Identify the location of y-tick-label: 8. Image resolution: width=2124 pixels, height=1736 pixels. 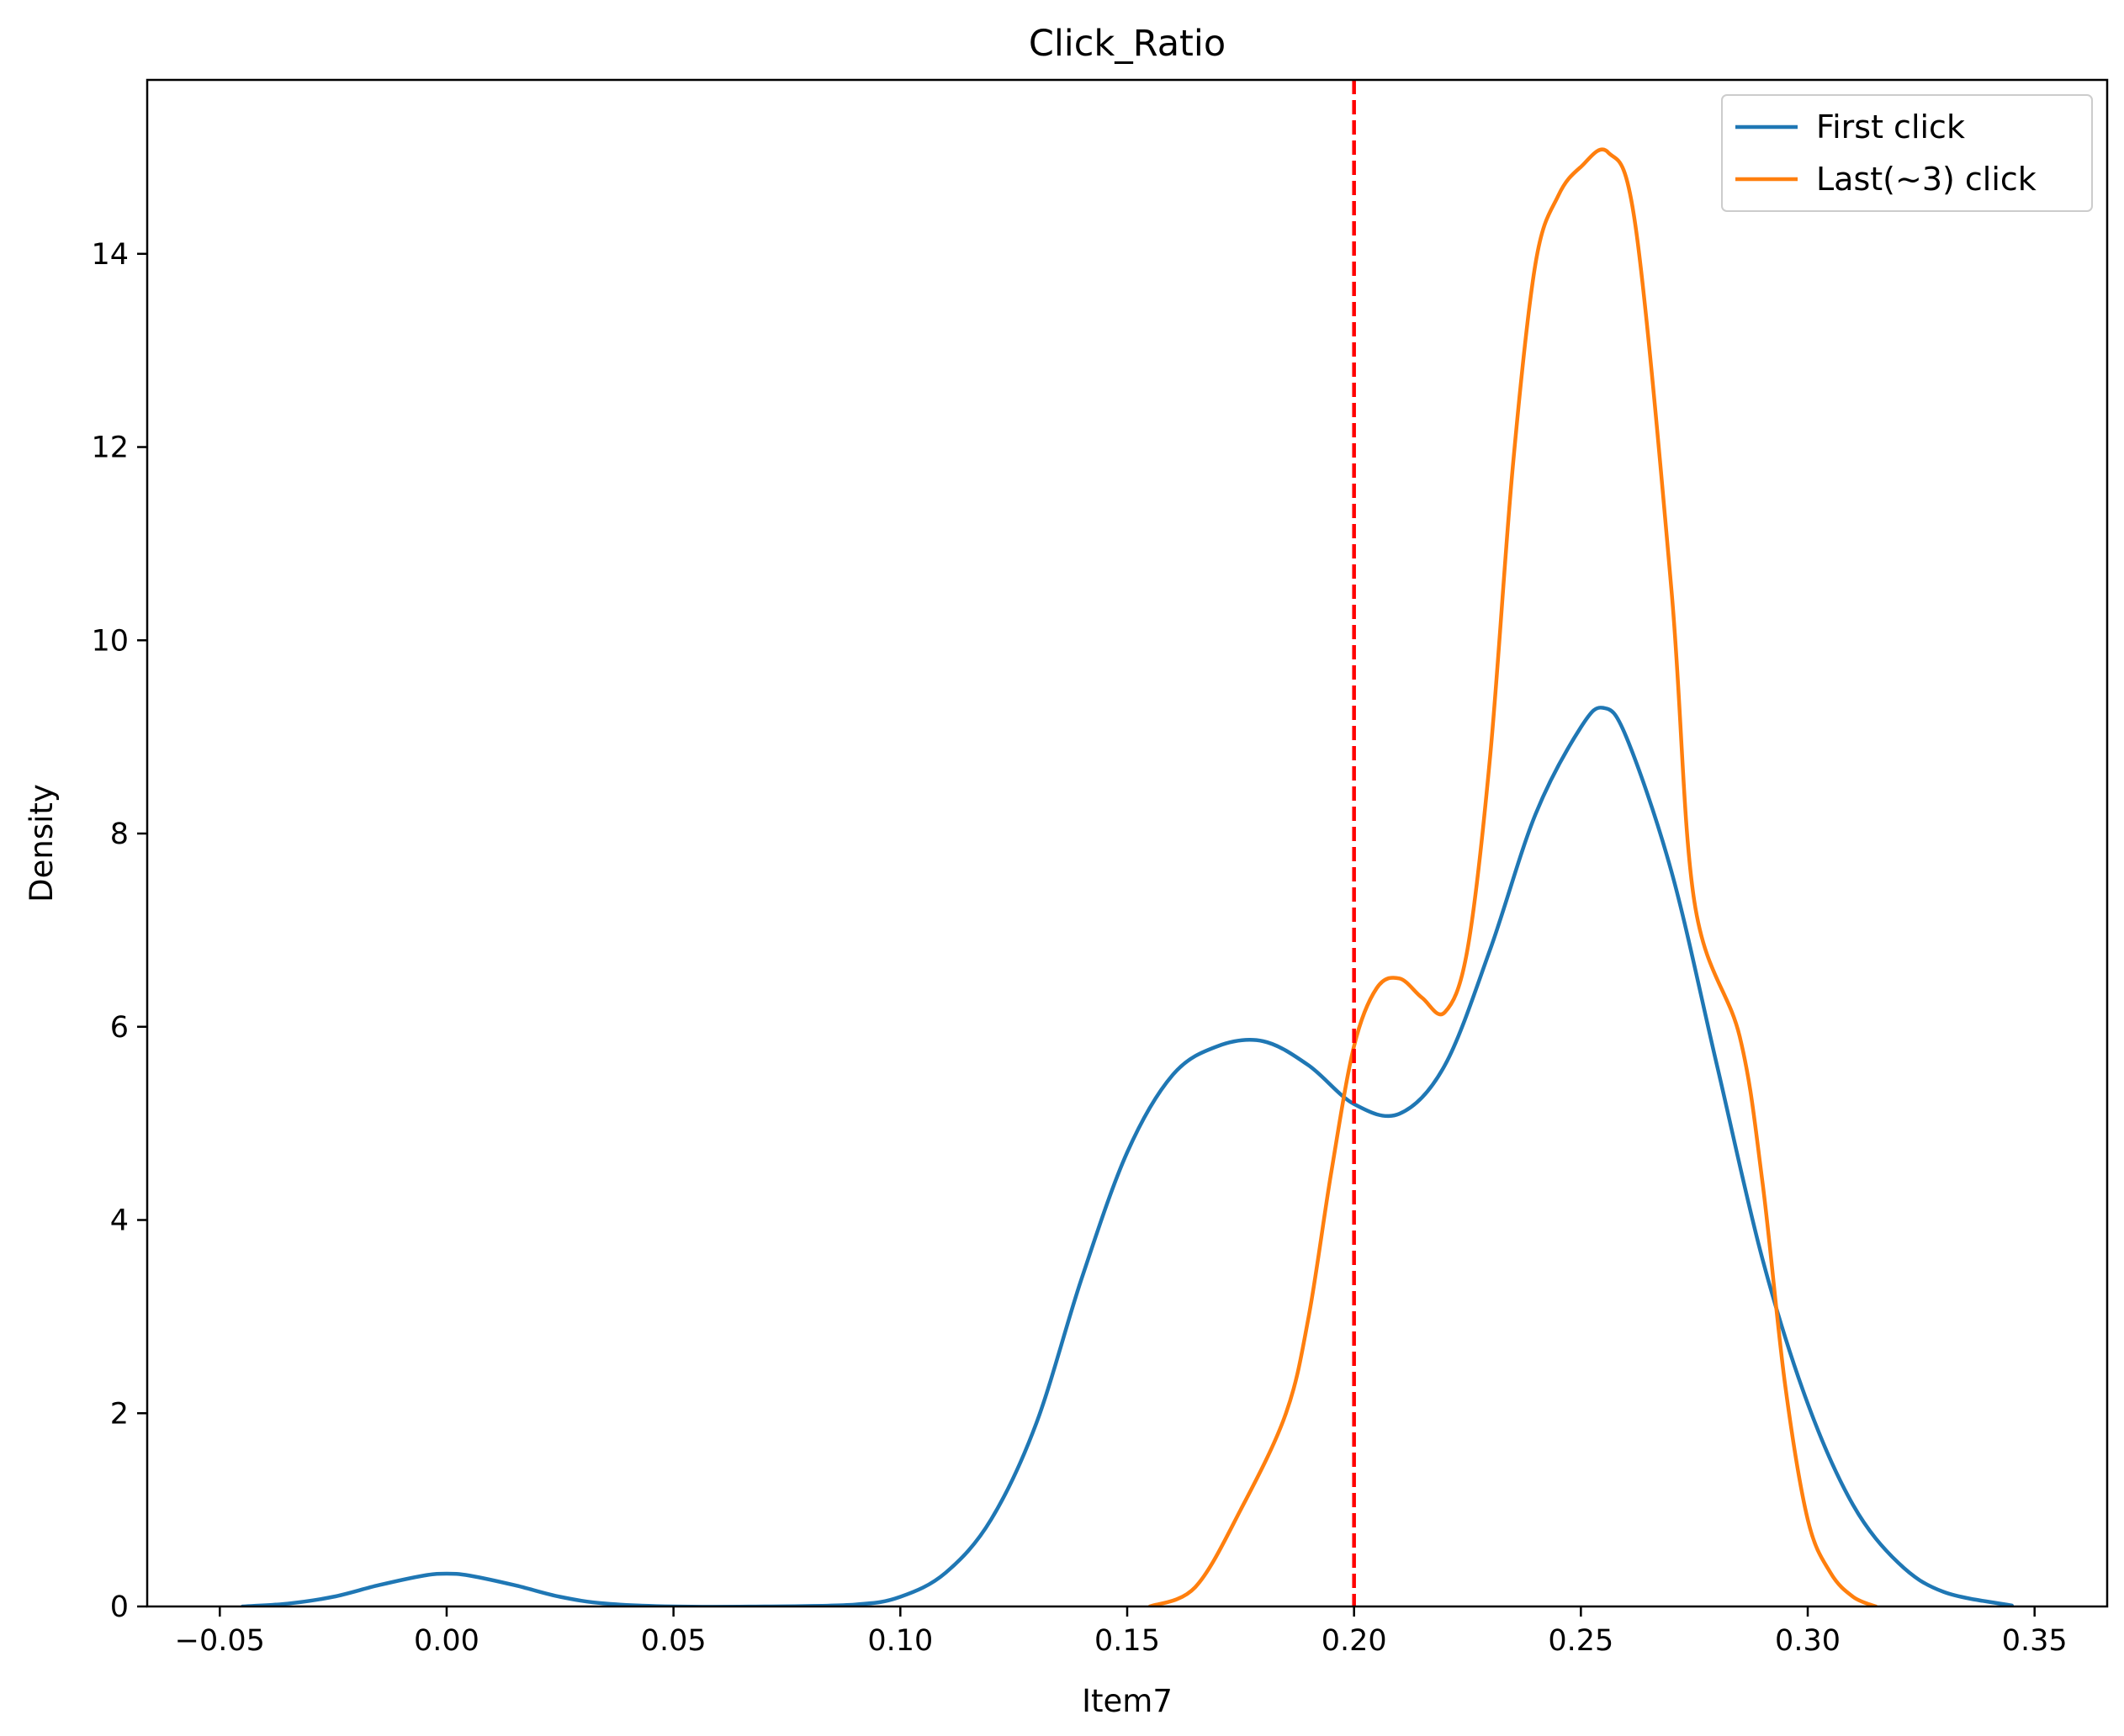
(119, 834).